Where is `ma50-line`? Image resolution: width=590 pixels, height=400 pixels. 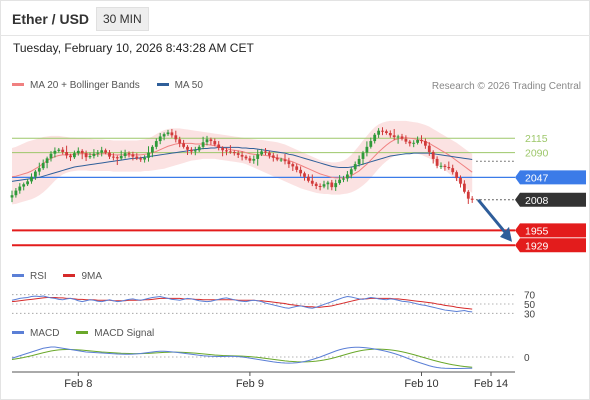 ma50-line is located at coordinates (242, 164).